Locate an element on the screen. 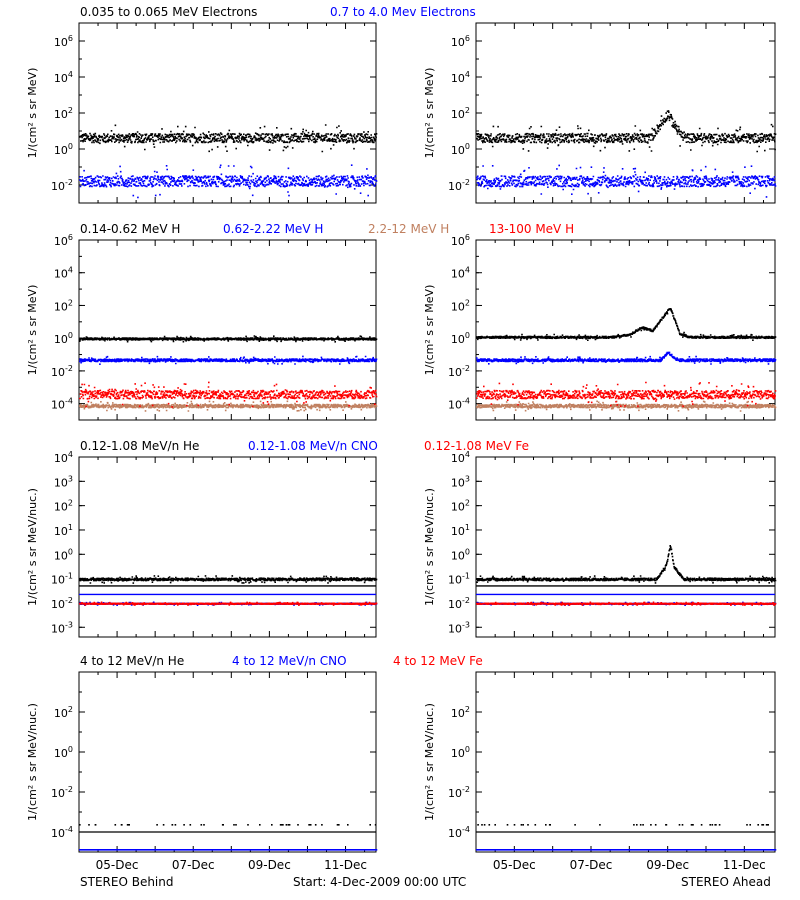 This screenshot has width=800, height=900. panel-behind: 10⁻² 10⁰ 10² 10⁴ 10⁶ 1/(cm² s sr MeV) is located at coordinates (202, 113).